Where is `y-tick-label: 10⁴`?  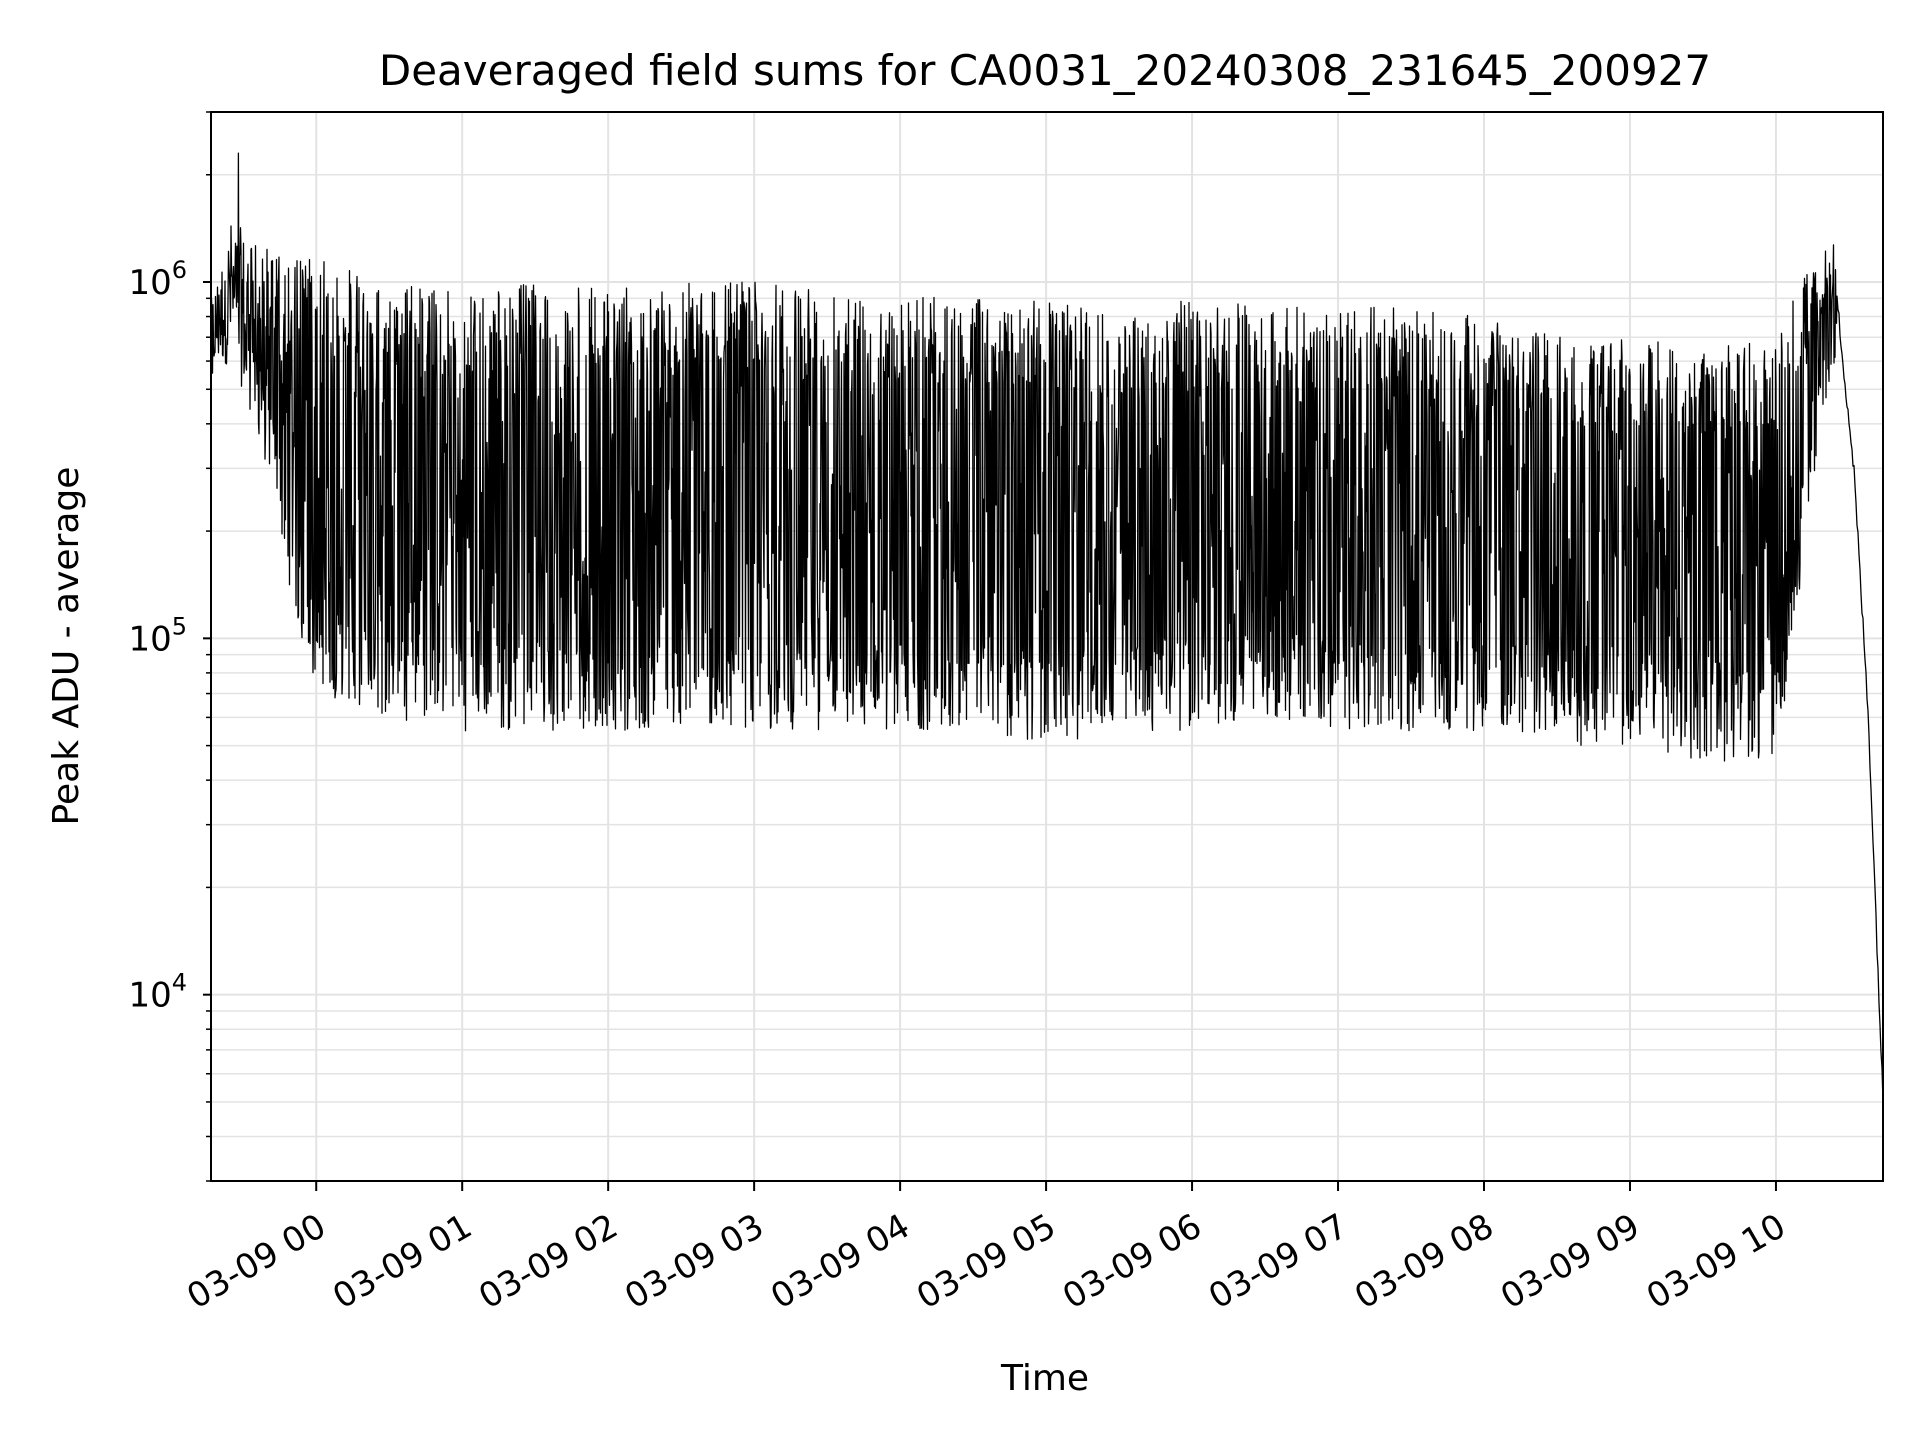
y-tick-label: 10⁴ is located at coordinates (157, 992).